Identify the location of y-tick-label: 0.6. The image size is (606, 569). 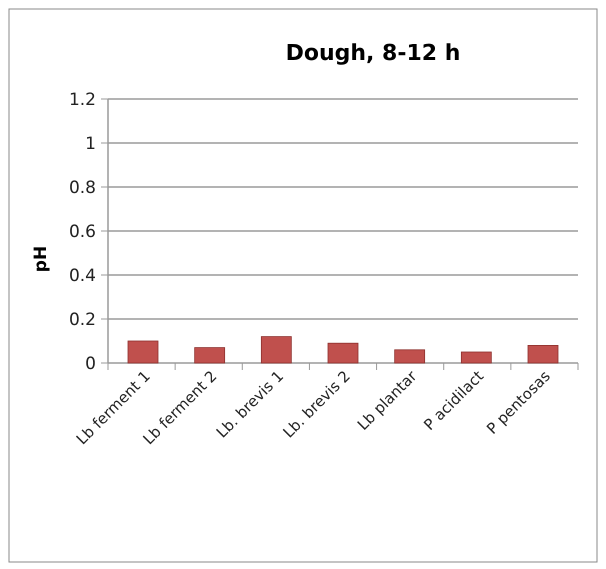
(82, 232).